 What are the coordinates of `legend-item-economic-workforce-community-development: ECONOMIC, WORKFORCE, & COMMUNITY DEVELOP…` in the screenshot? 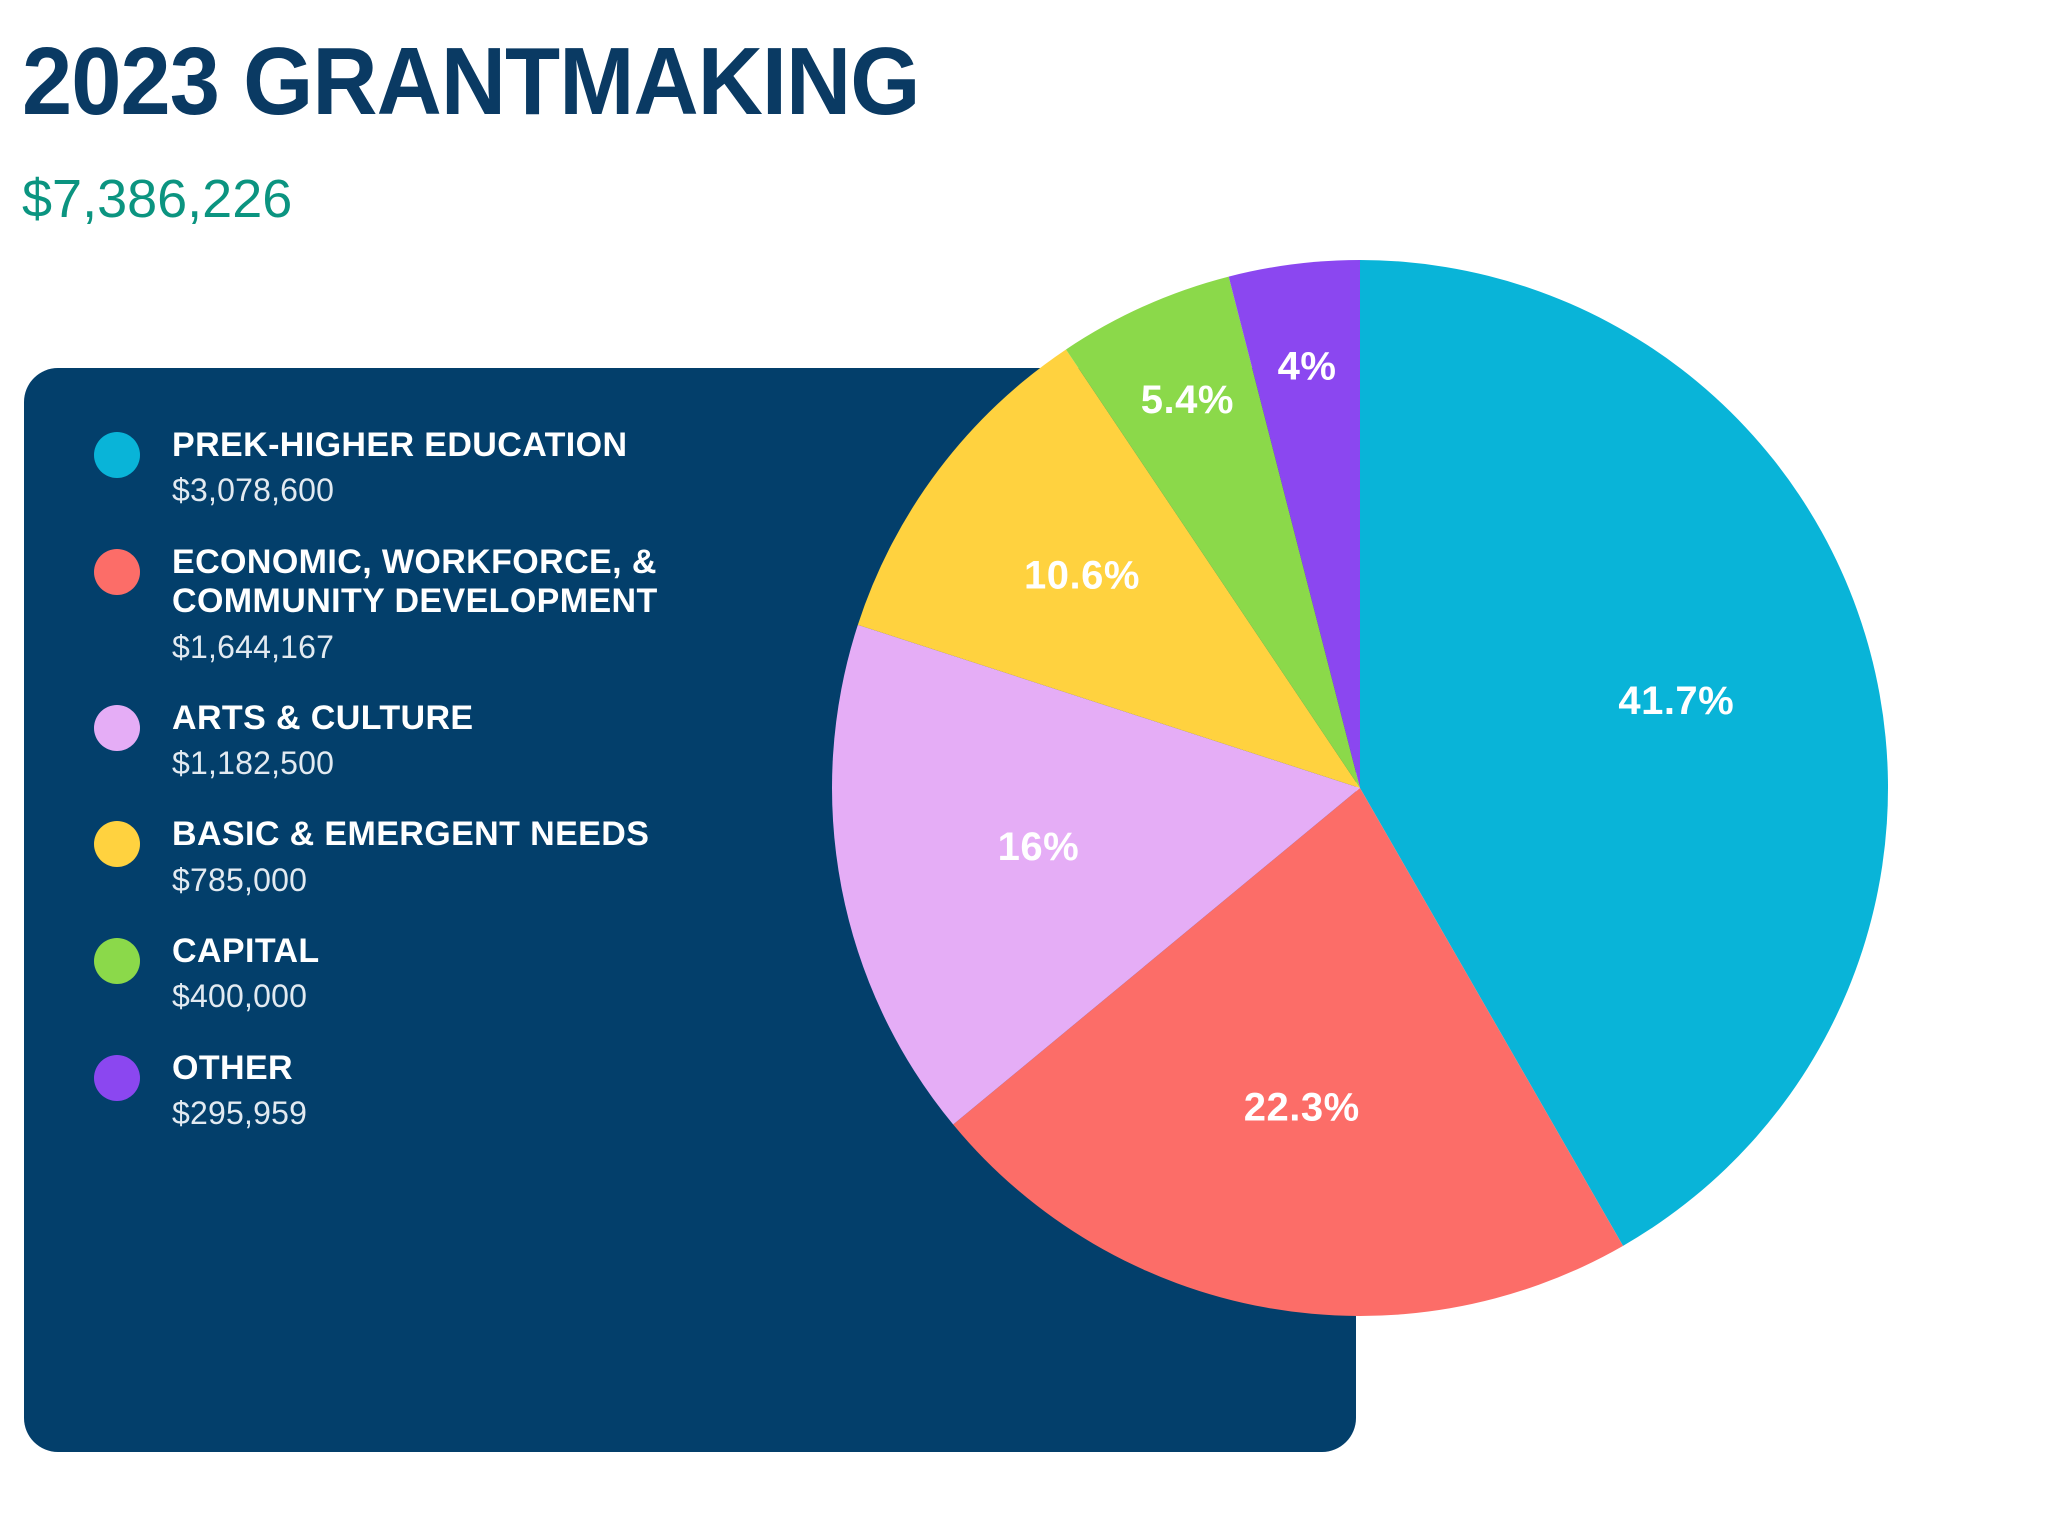 It's located at (444, 604).